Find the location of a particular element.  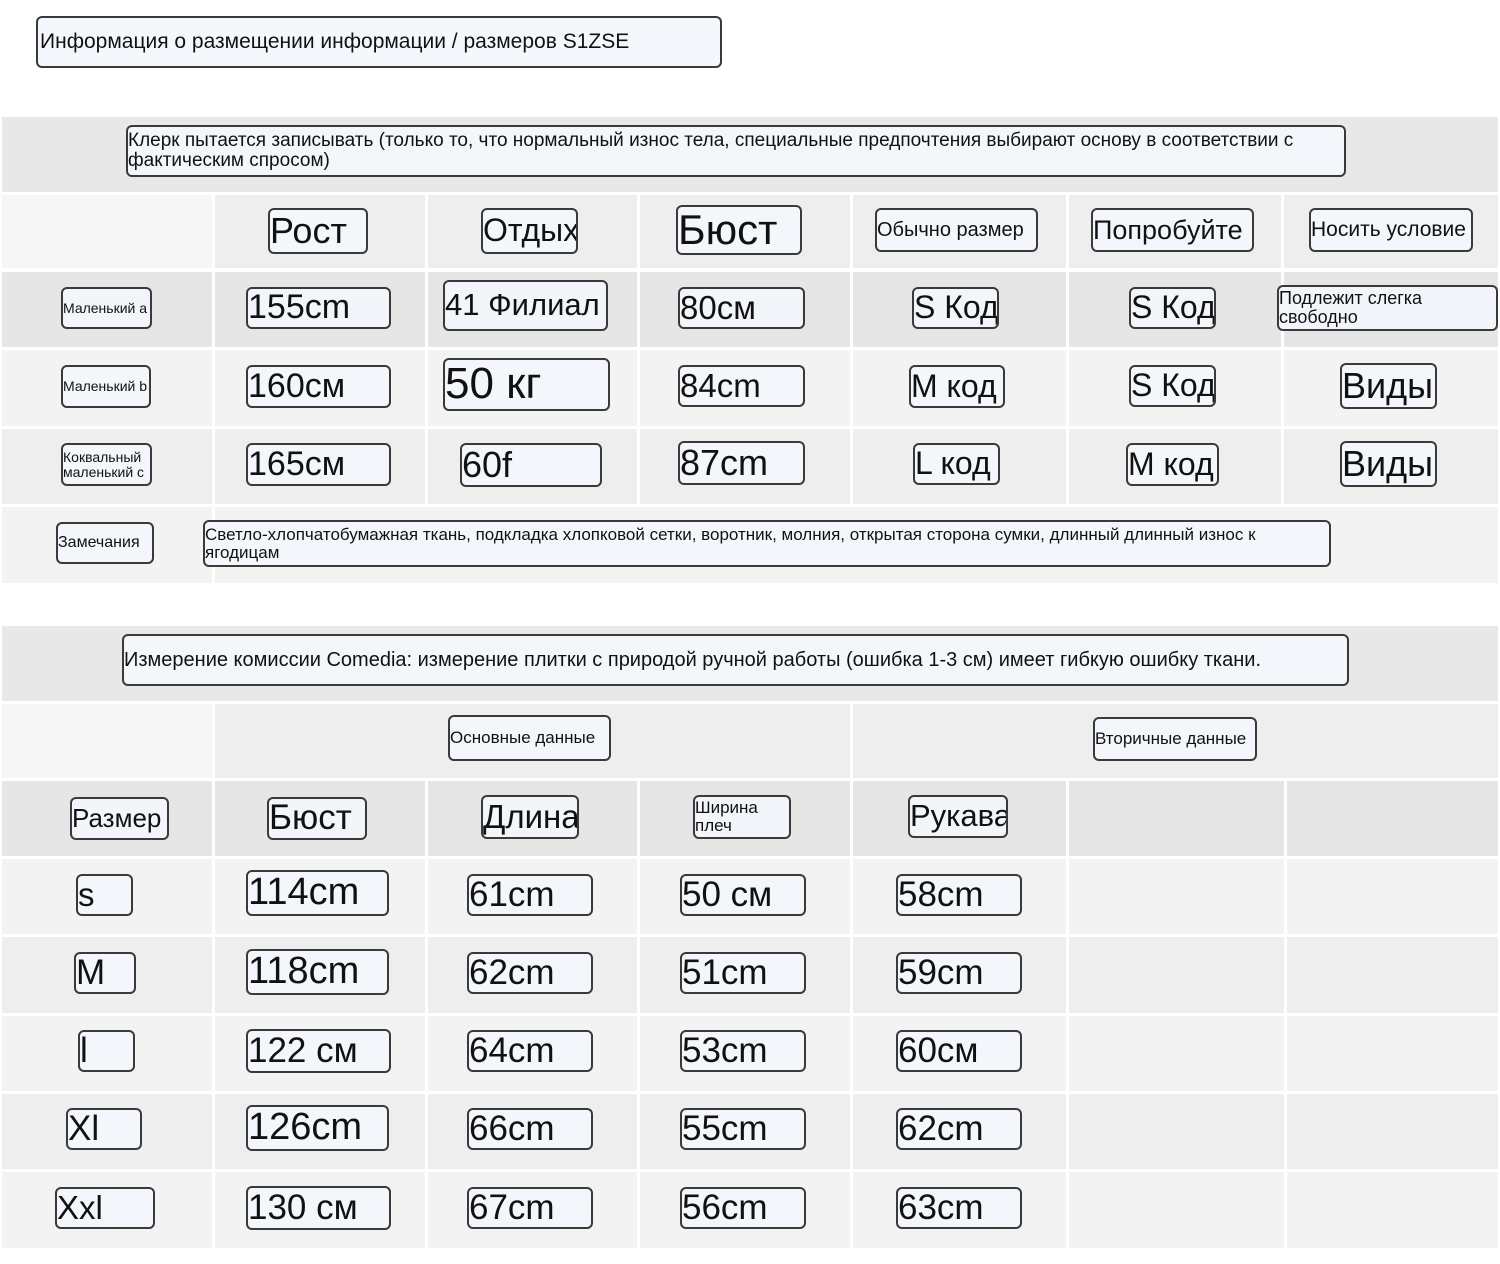

cell-length: 66cm is located at coordinates (530, 1129).